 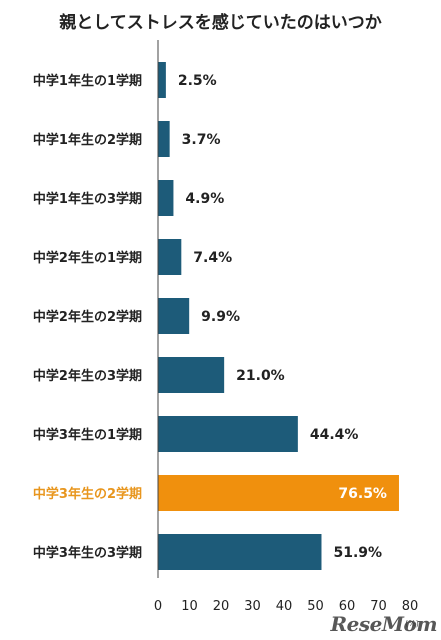 I want to click on data-label: 9.9%, so click(x=220, y=317).